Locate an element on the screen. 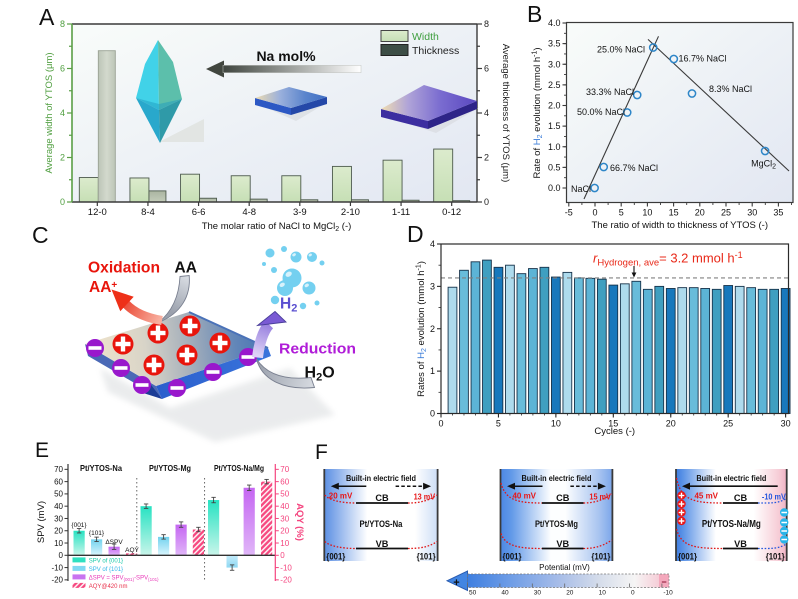 Image resolution: width=798 pixels, height=599 pixels. svg-text: NaCl is located at coordinates (581, 189).